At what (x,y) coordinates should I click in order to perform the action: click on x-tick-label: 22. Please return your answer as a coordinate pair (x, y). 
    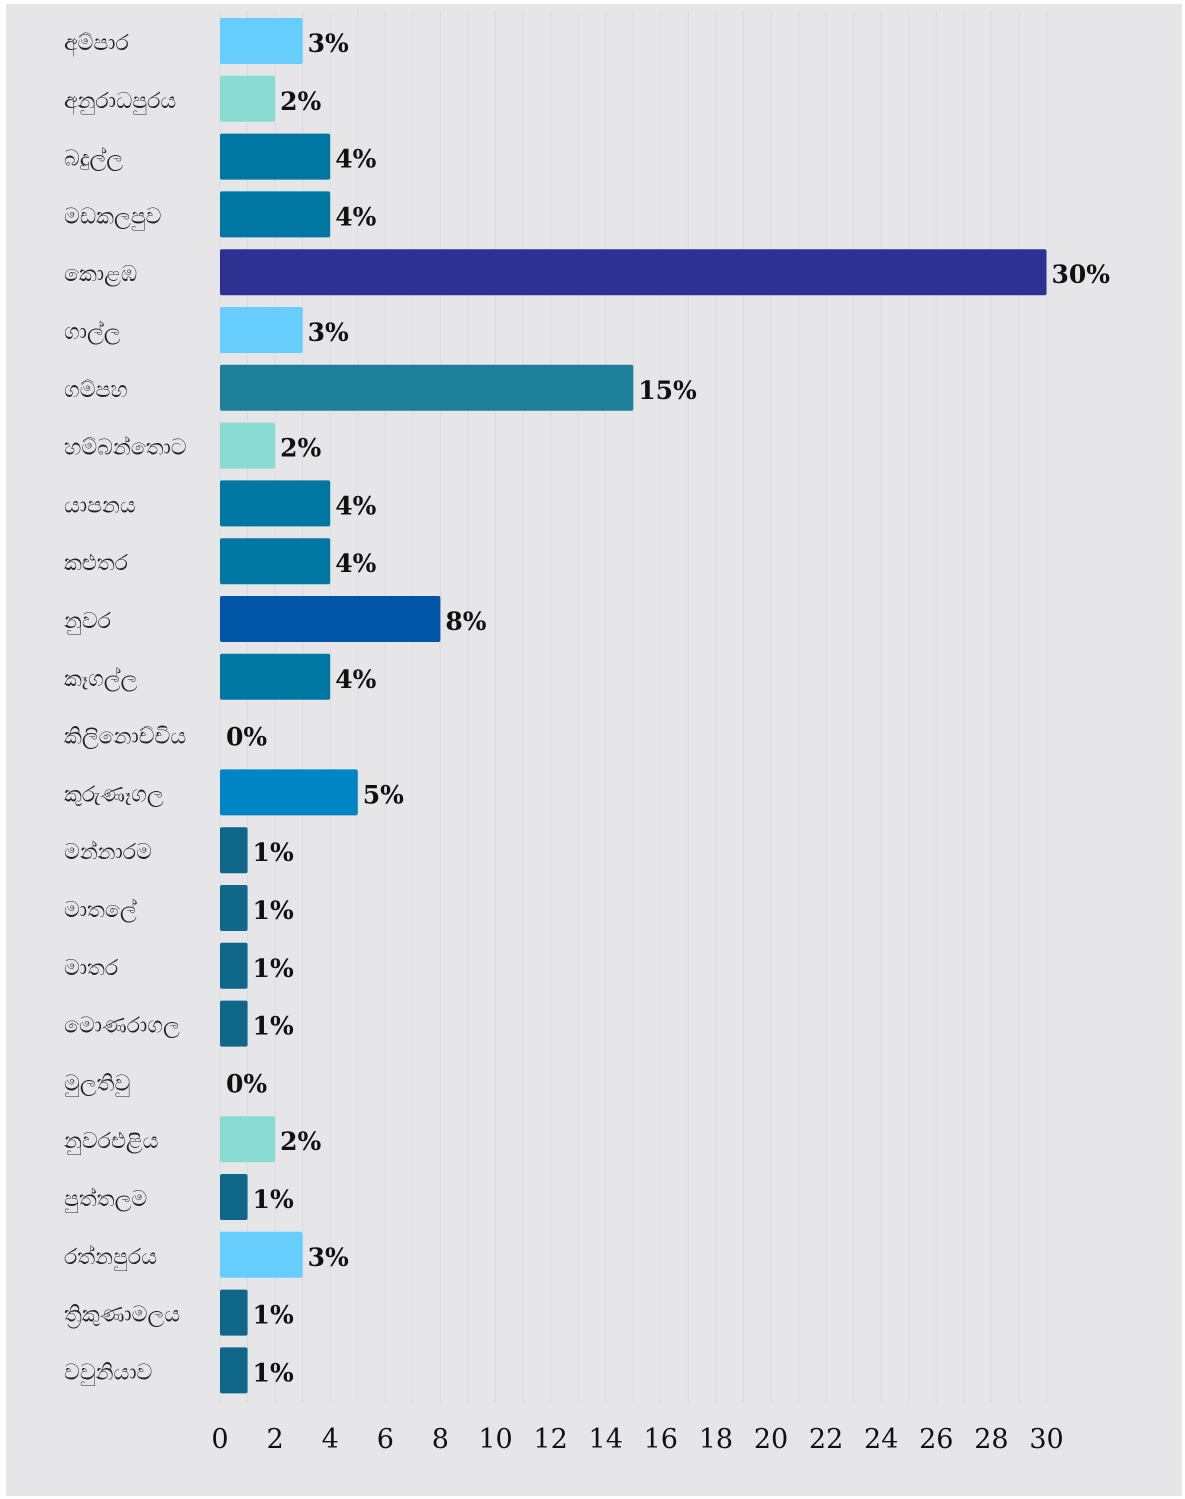
    Looking at the image, I should click on (826, 1439).